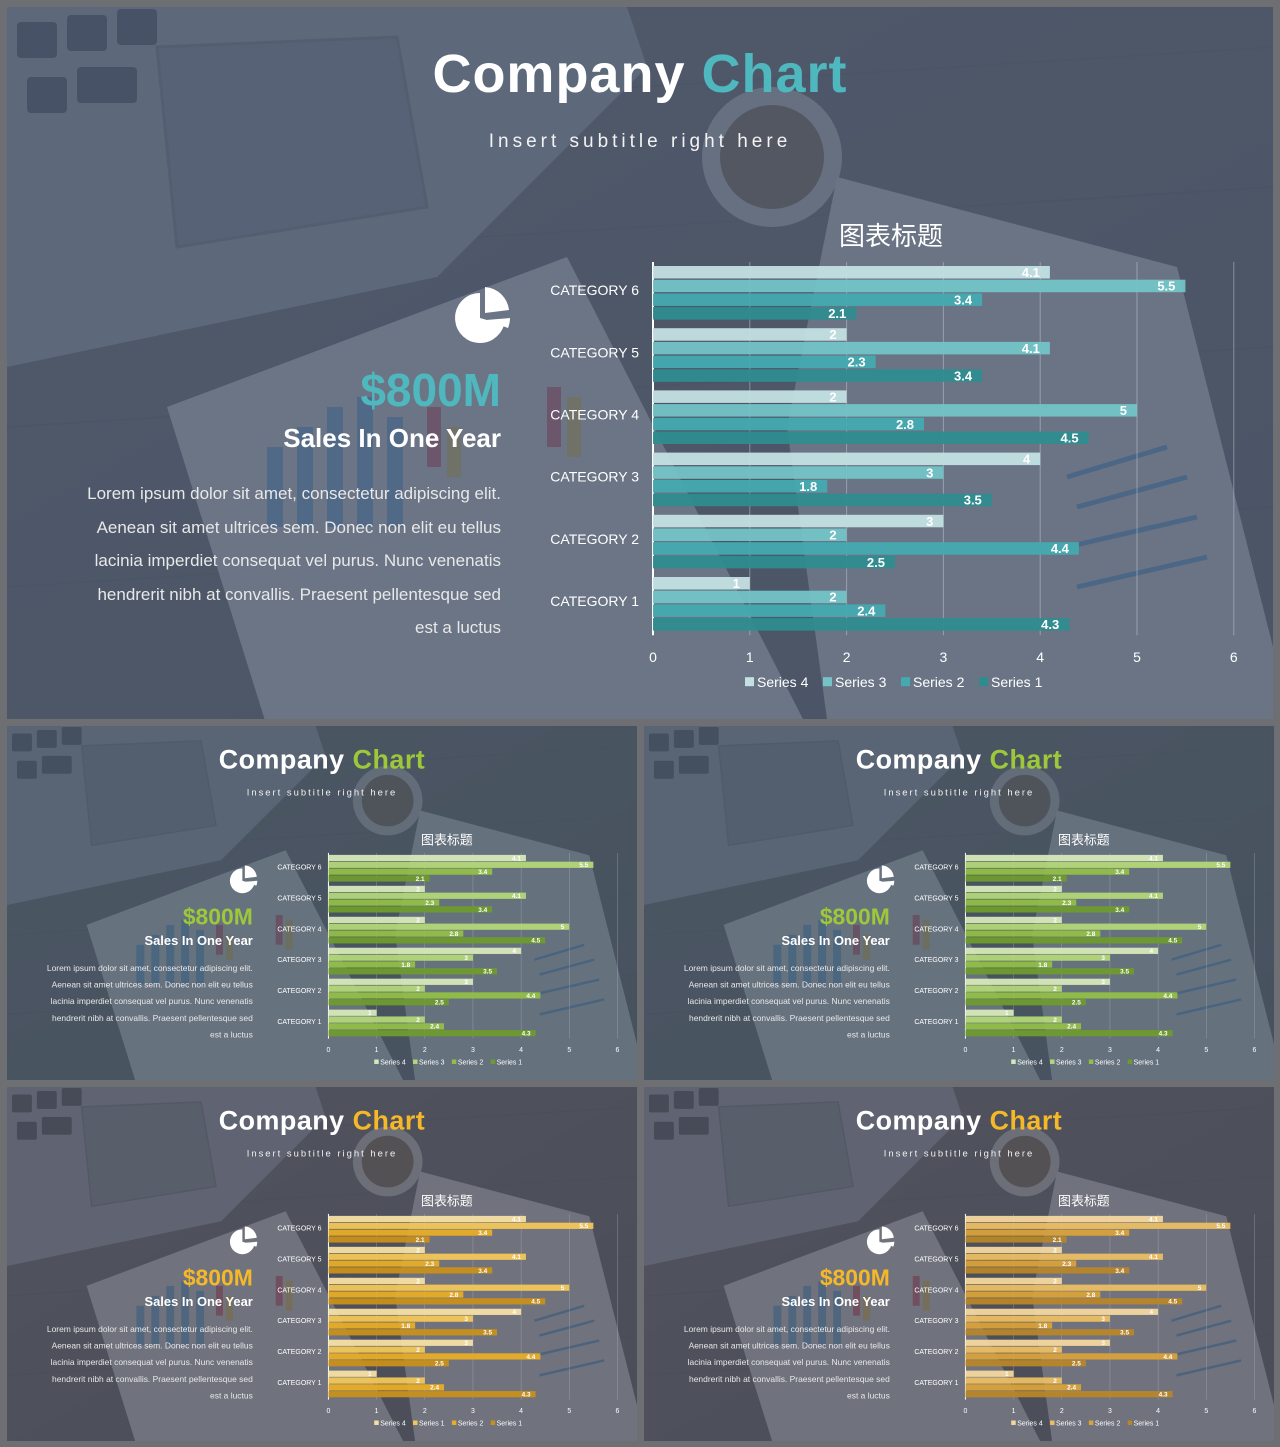  I want to click on data-label: 2.8, so click(453, 934).